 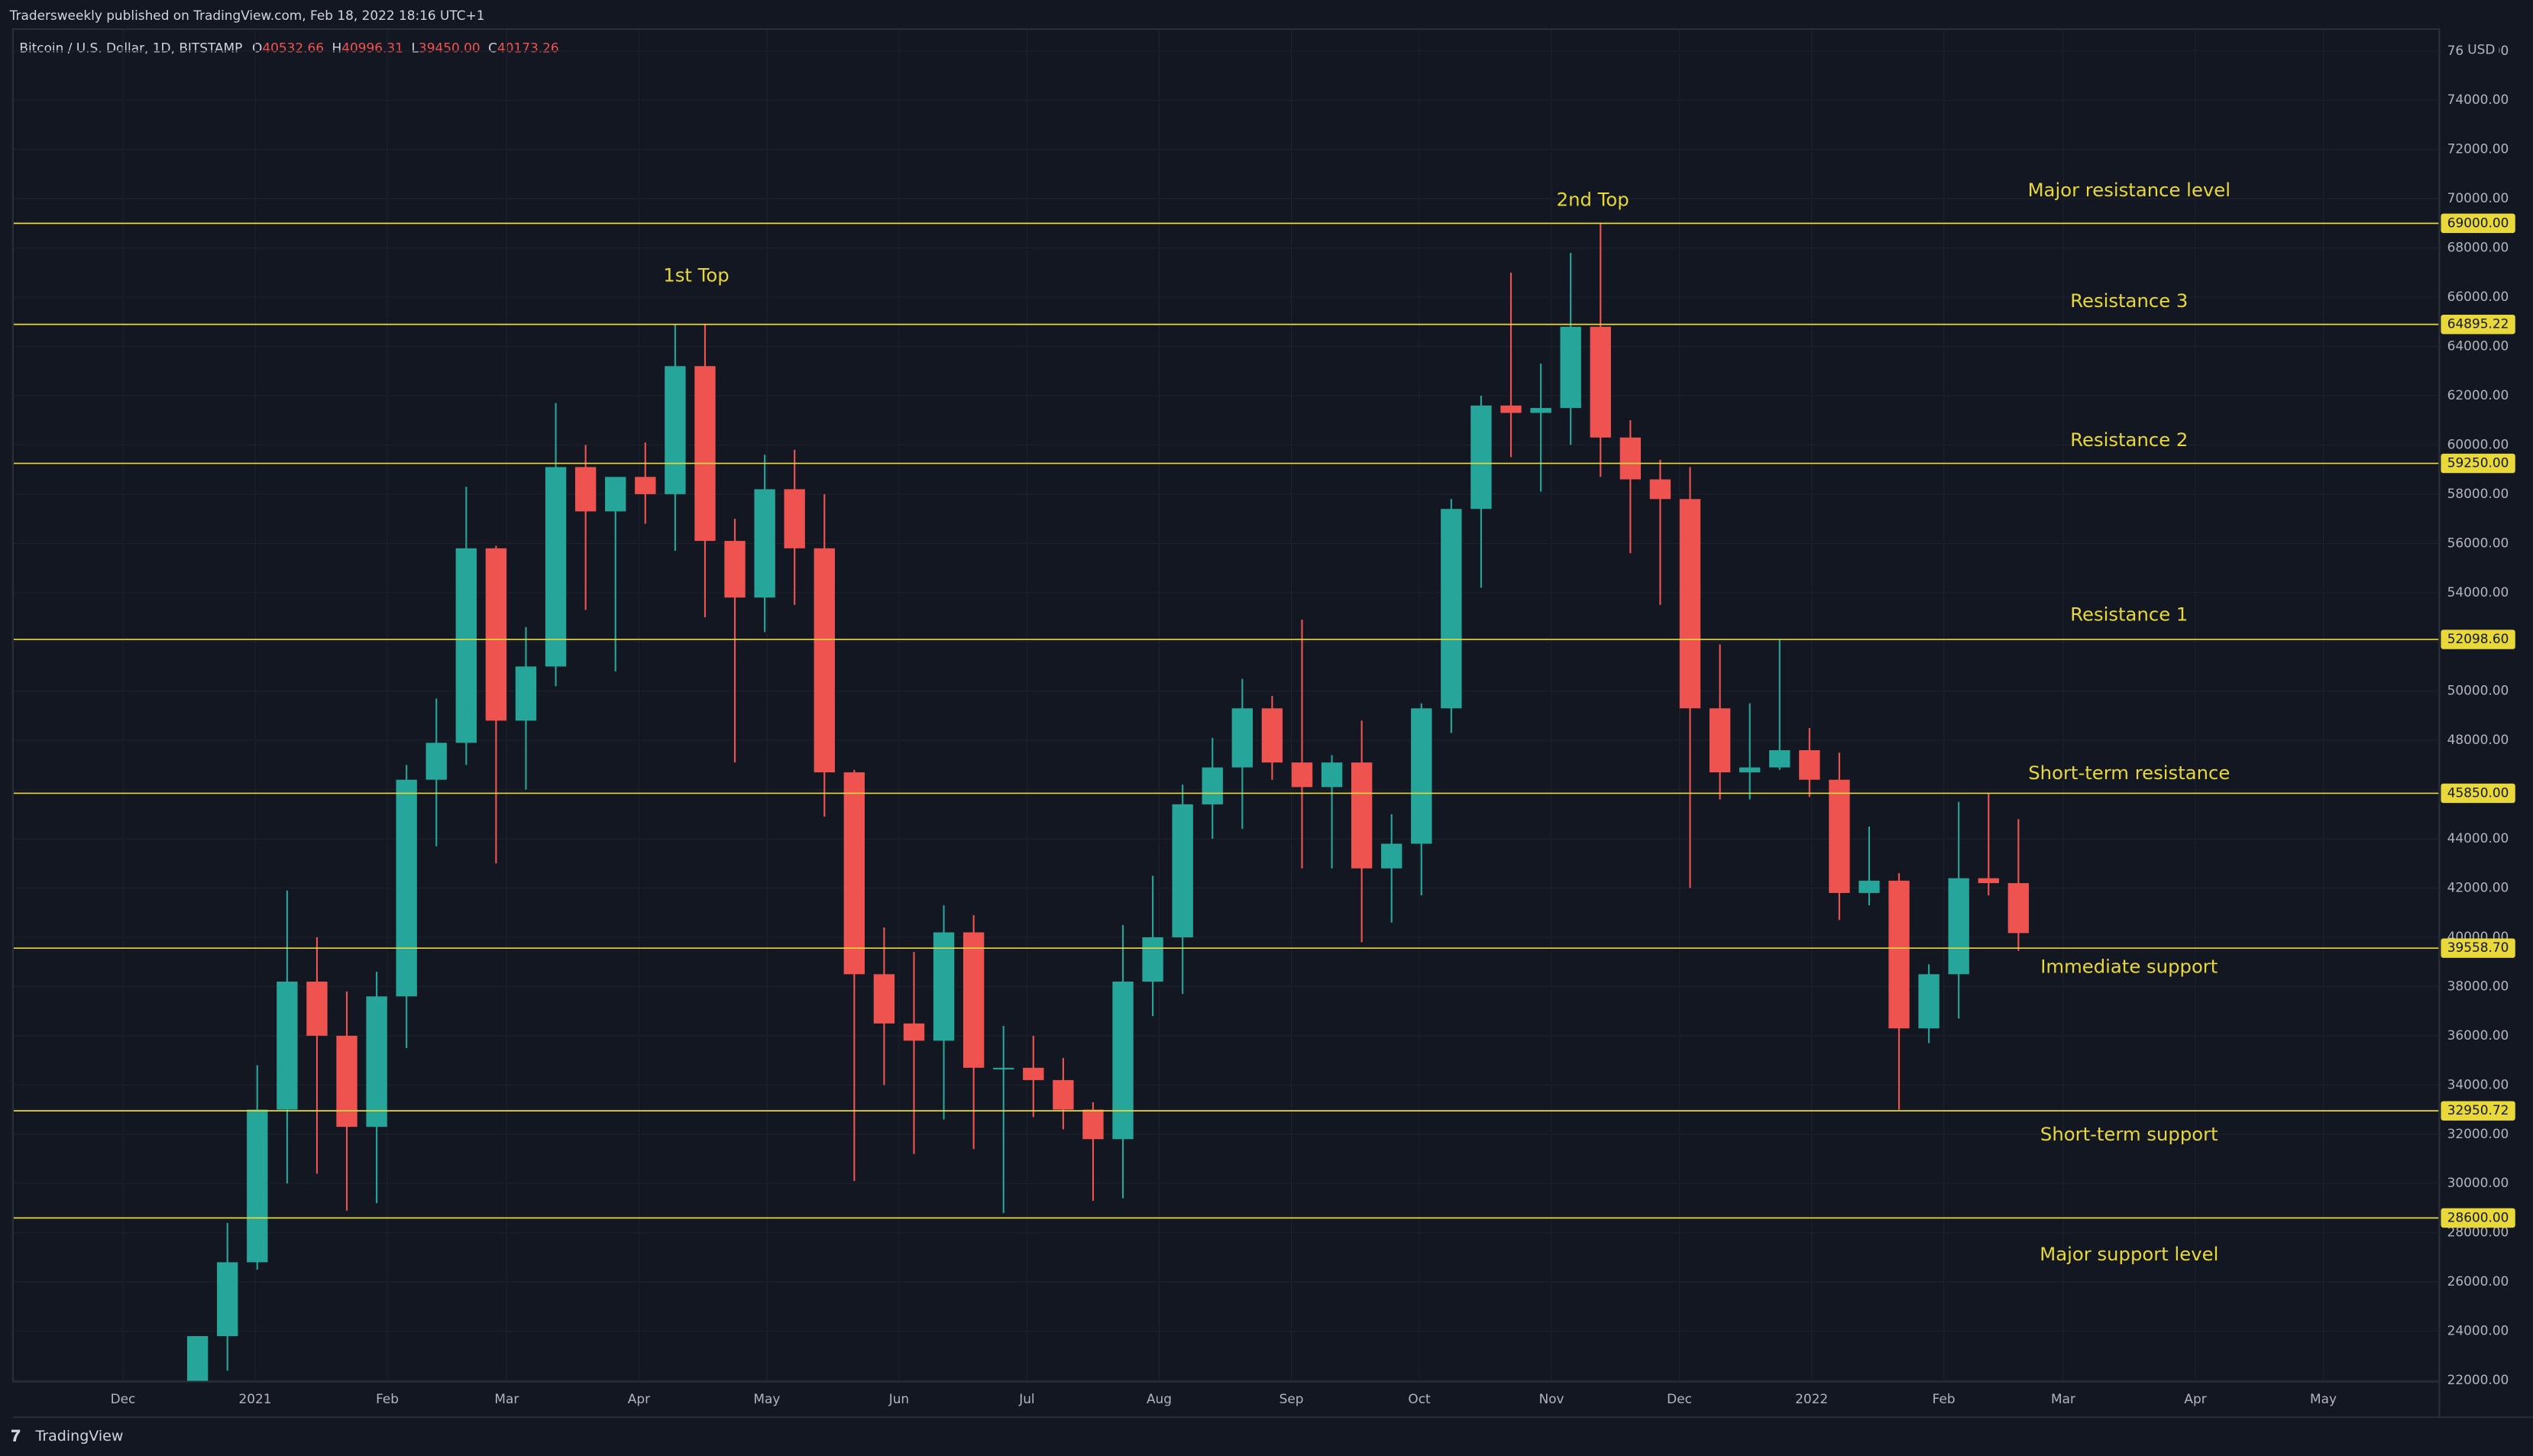 I want to click on y-tick-label: 36000.00, so click(x=2478, y=1035).